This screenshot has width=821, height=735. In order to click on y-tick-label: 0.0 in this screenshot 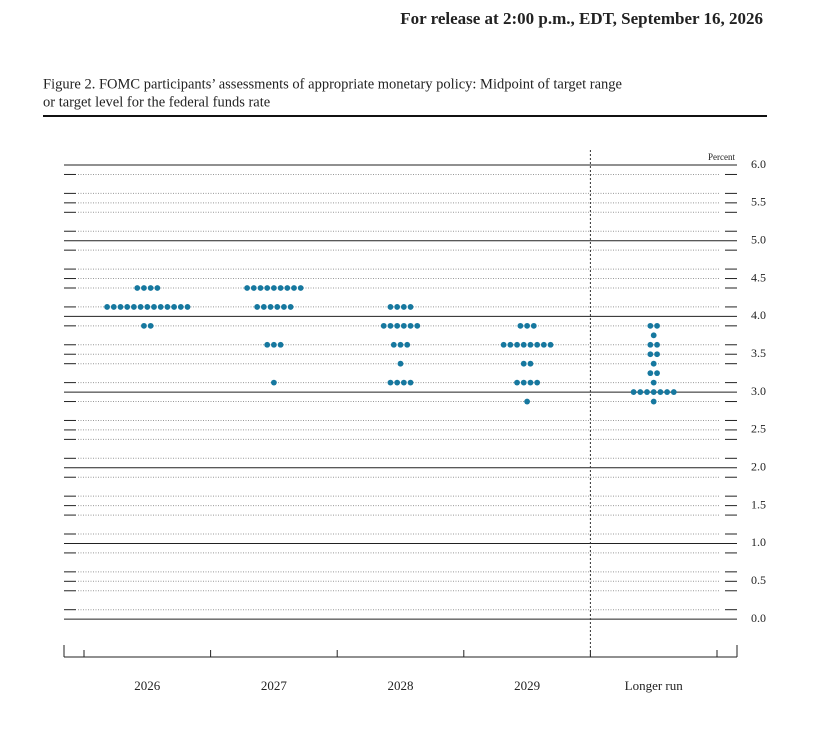, I will do `click(758, 618)`.